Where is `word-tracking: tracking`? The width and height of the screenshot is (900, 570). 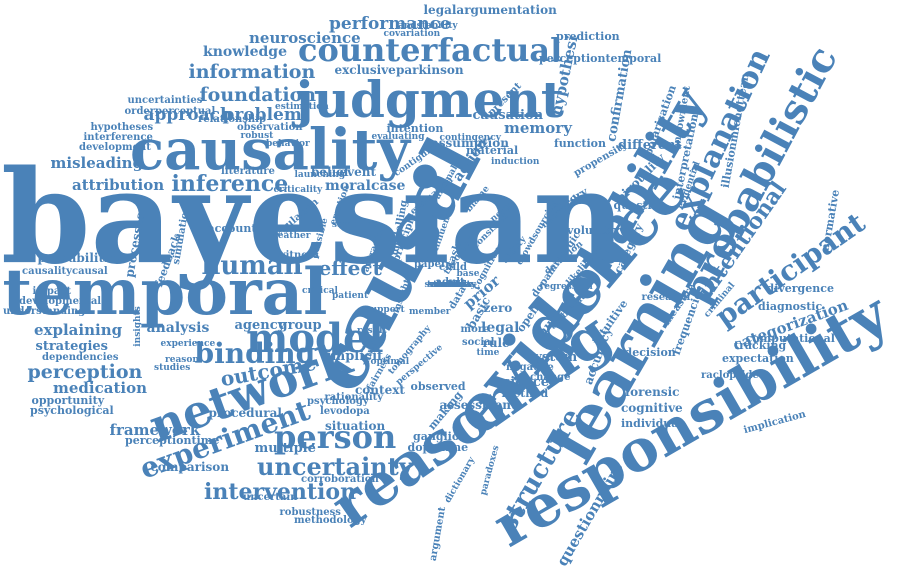 word-tracking: tracking is located at coordinates (760, 345).